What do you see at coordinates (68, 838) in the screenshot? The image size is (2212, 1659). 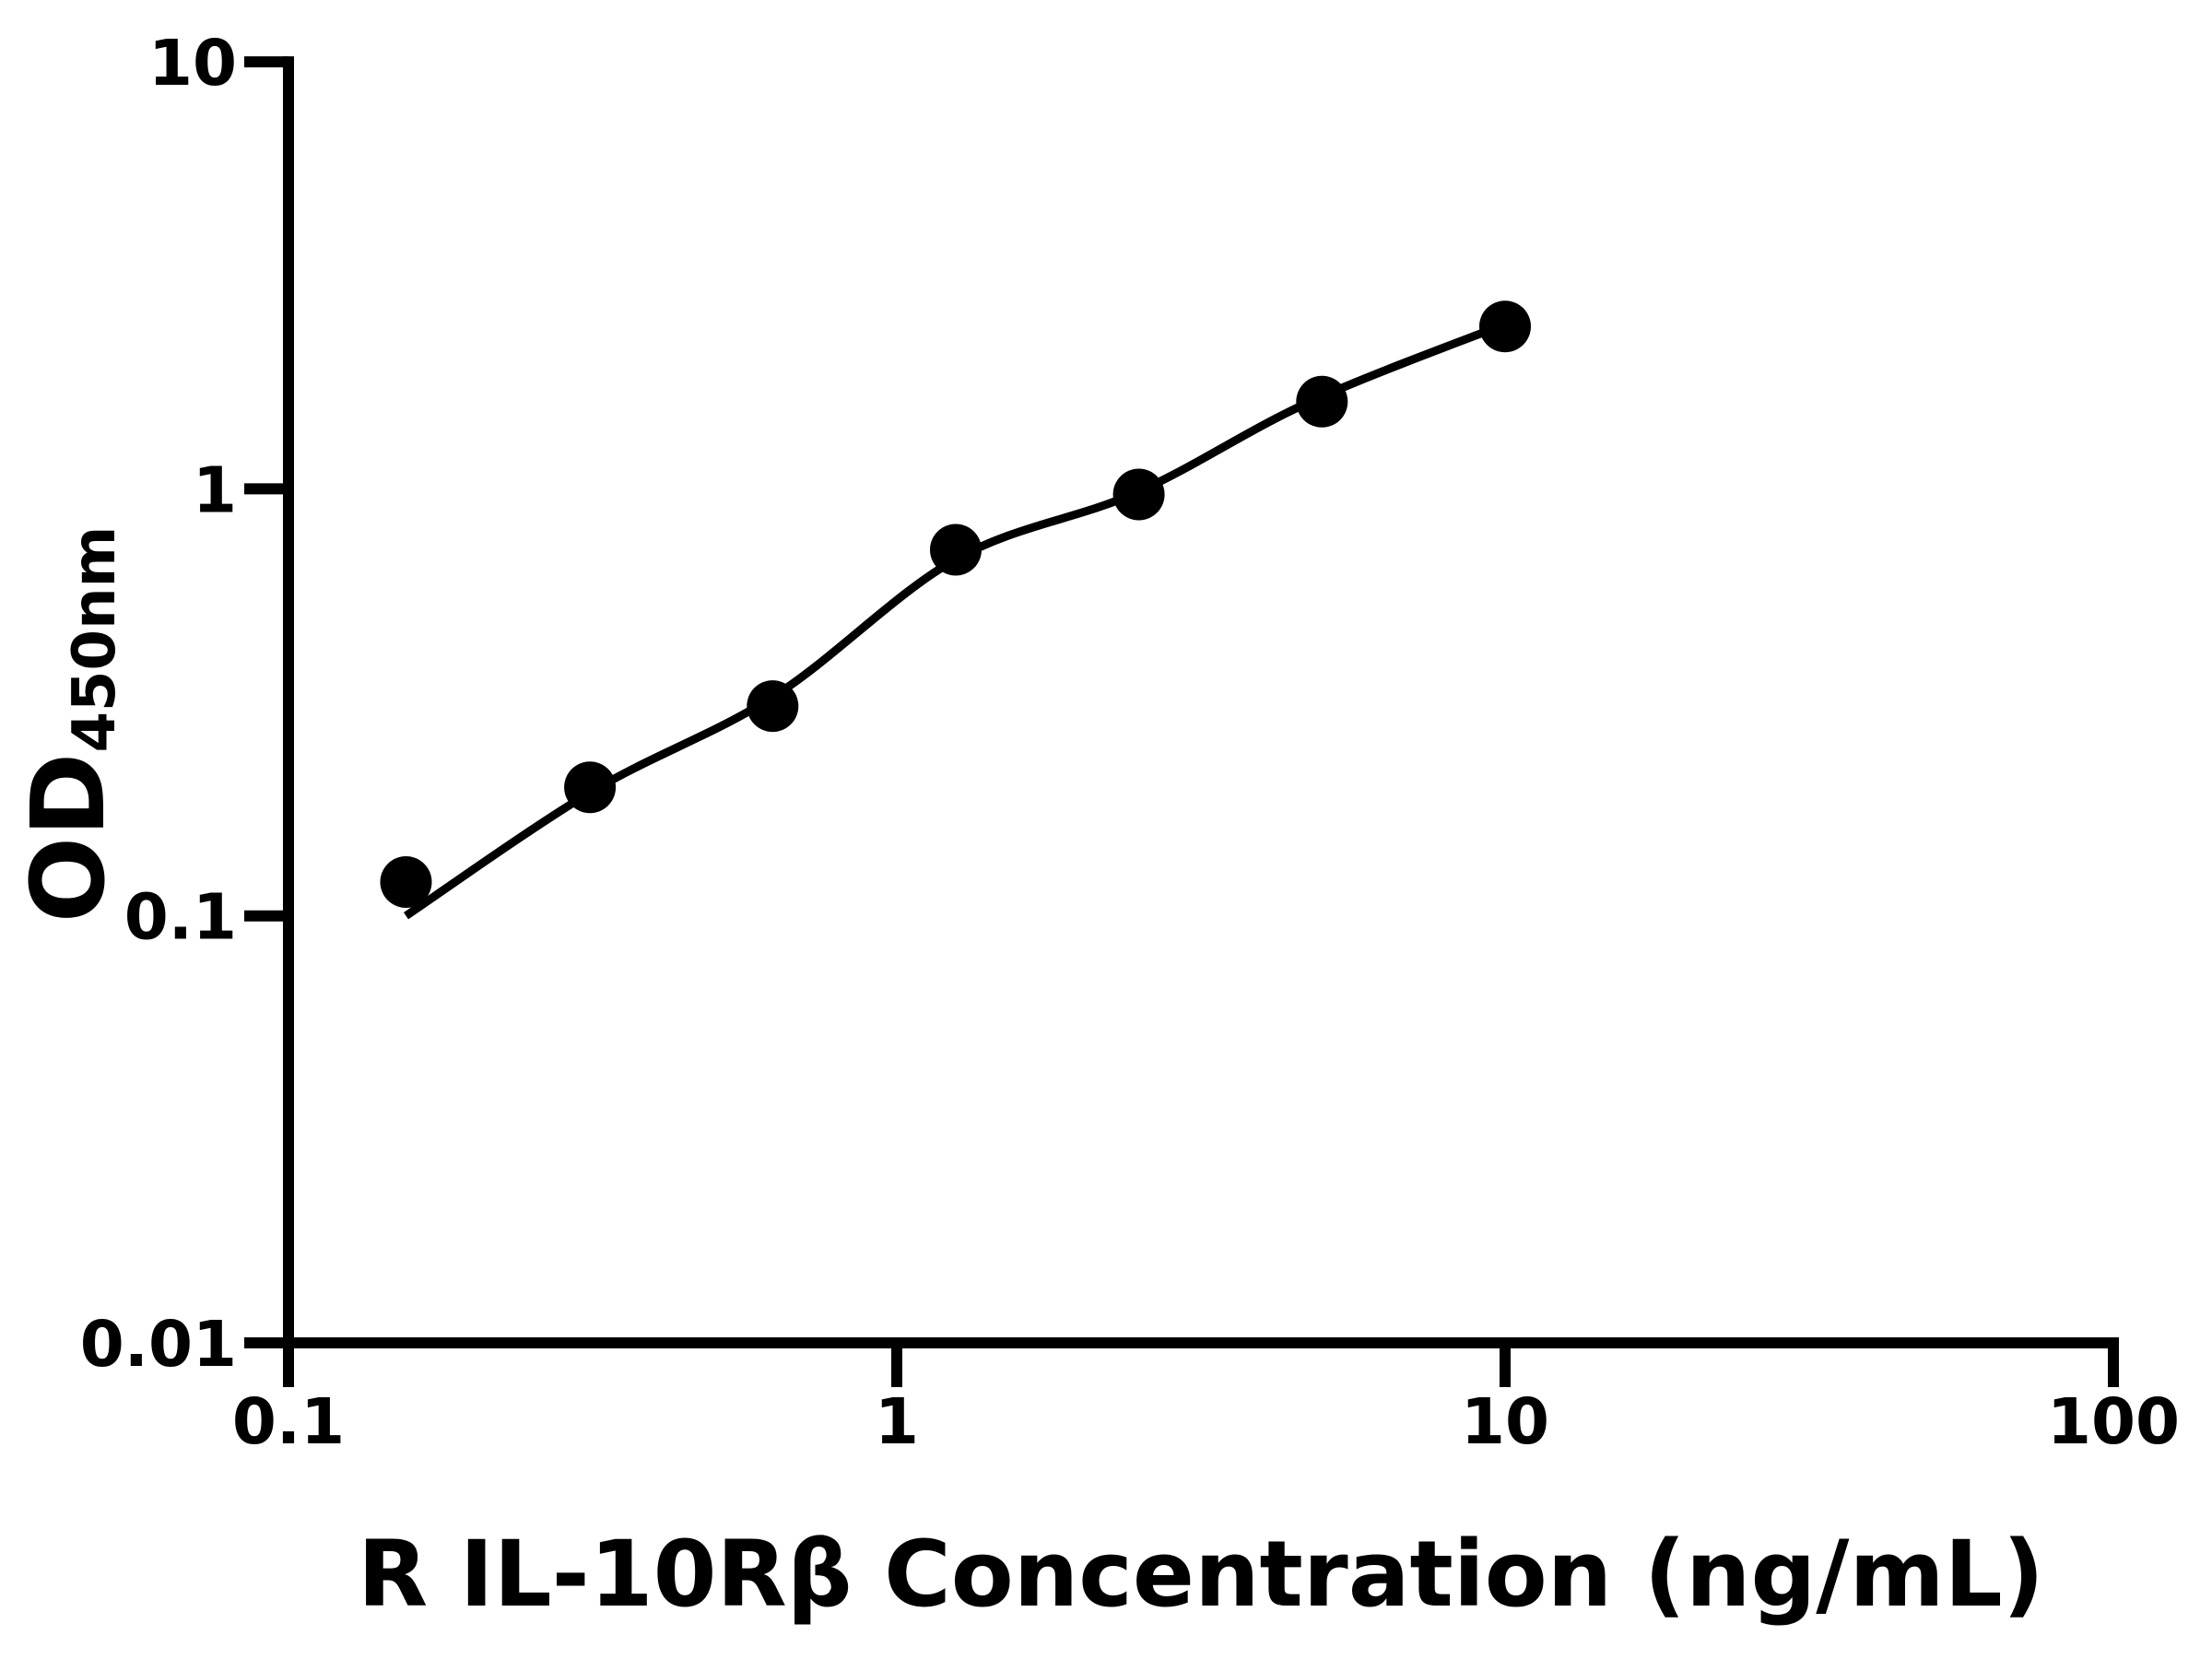 I see `y-axis-title-main: OD` at bounding box center [68, 838].